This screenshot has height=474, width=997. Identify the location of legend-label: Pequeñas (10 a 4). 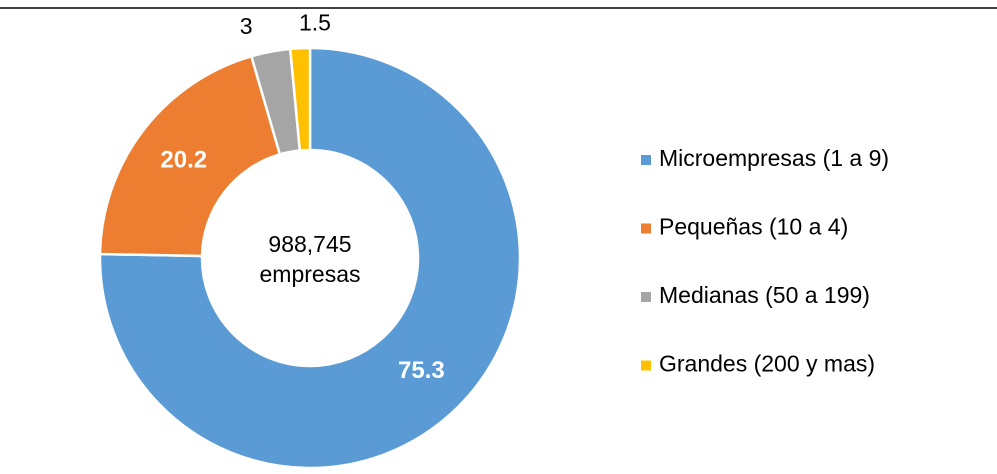
(753, 227).